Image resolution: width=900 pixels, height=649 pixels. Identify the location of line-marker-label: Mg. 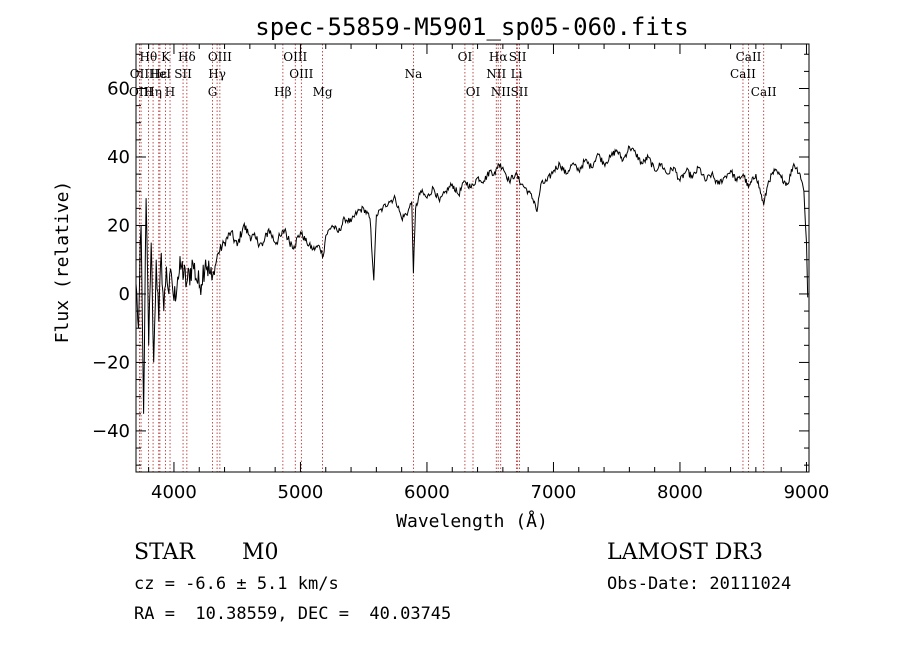
(323, 92).